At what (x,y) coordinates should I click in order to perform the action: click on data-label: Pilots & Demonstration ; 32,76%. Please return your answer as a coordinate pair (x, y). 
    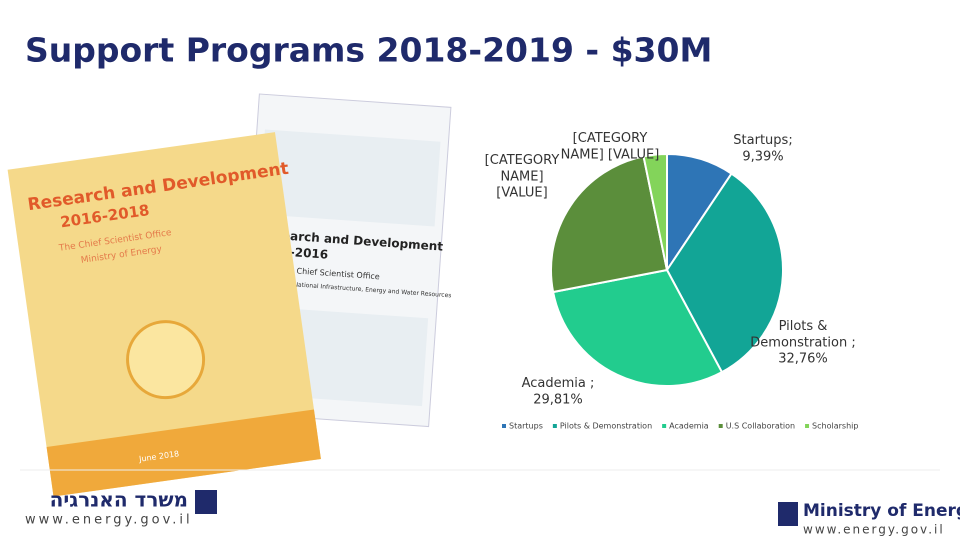
    Looking at the image, I should click on (802, 343).